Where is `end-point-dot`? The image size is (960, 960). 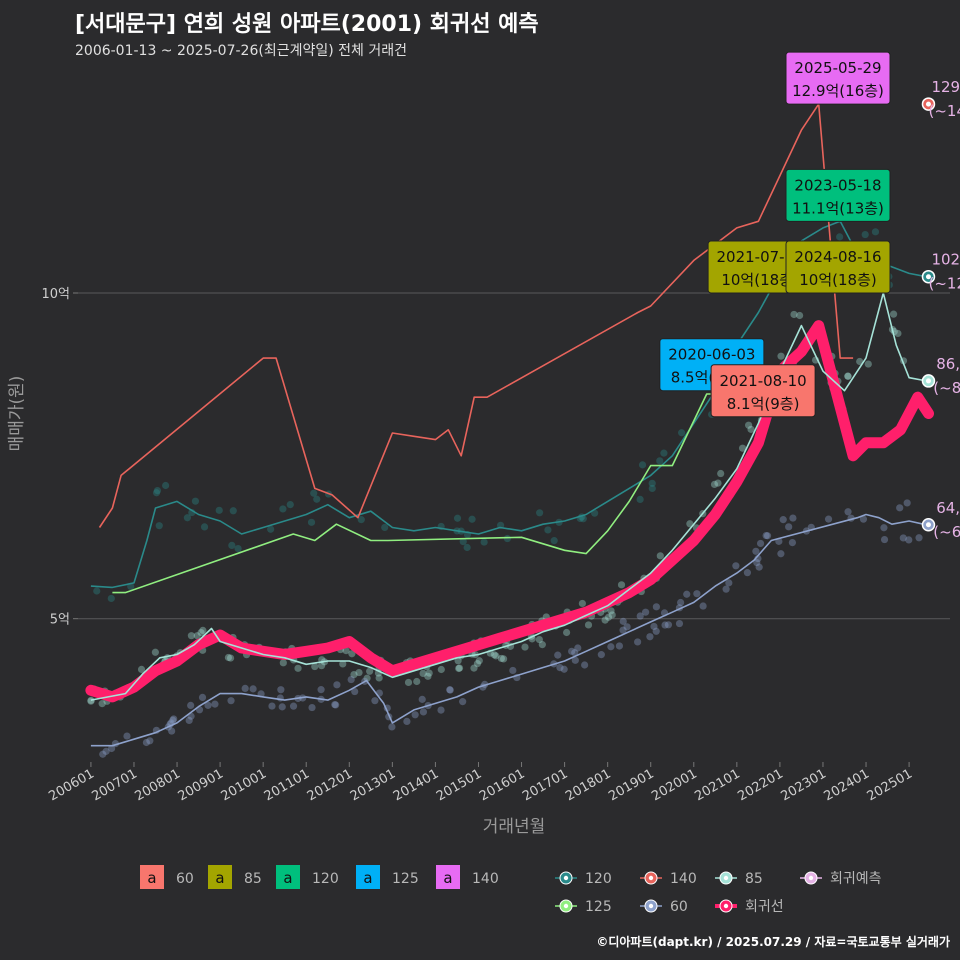 end-point-dot is located at coordinates (928, 104).